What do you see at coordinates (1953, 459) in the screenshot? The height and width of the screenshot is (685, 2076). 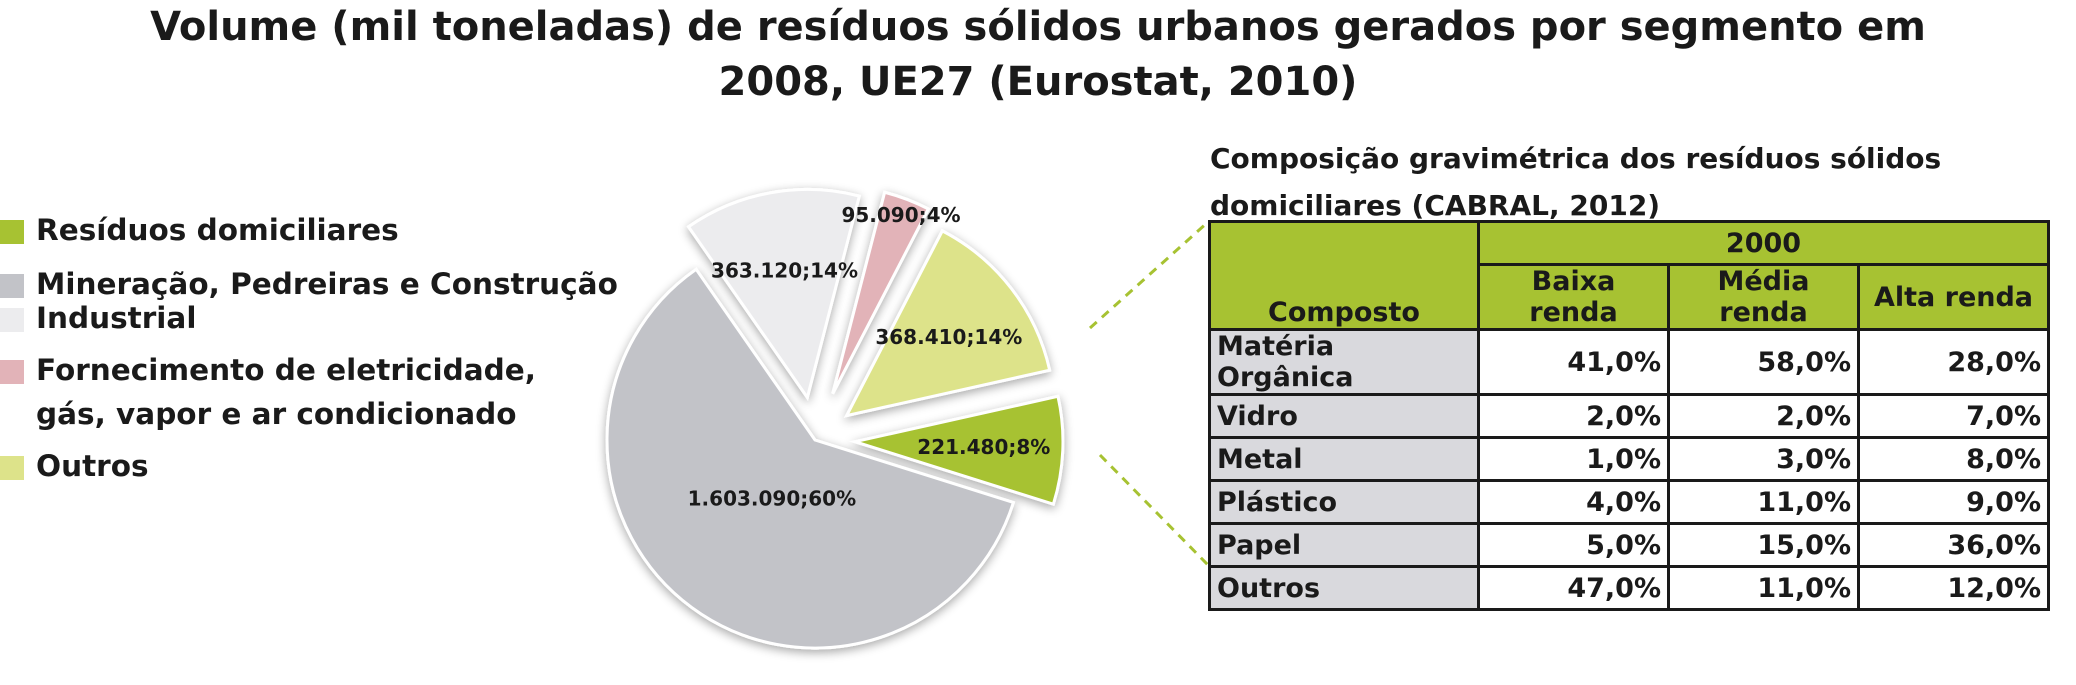 I see `cell-value: 8,0%` at bounding box center [1953, 459].